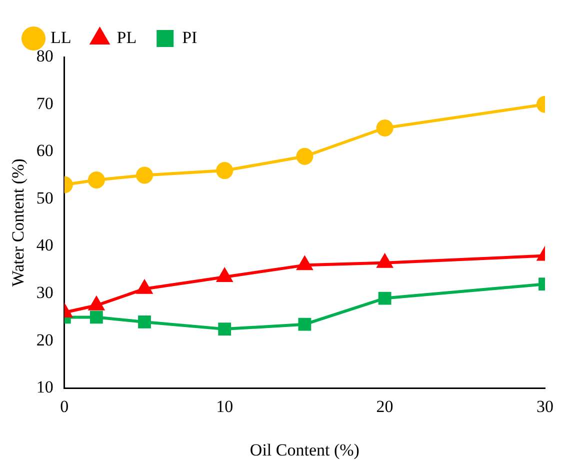 Image resolution: width=563 pixels, height=470 pixels. Describe the element at coordinates (190, 37) in the screenshot. I see `legend-label: PI` at that location.